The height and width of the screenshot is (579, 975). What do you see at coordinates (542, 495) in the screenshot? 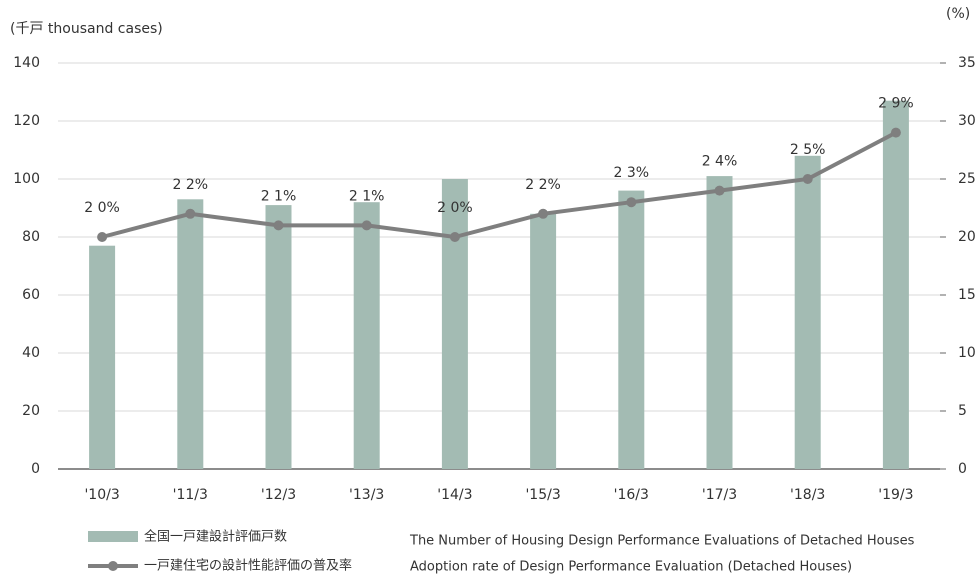
I see `x-tick-label: '15/3` at bounding box center [542, 495].